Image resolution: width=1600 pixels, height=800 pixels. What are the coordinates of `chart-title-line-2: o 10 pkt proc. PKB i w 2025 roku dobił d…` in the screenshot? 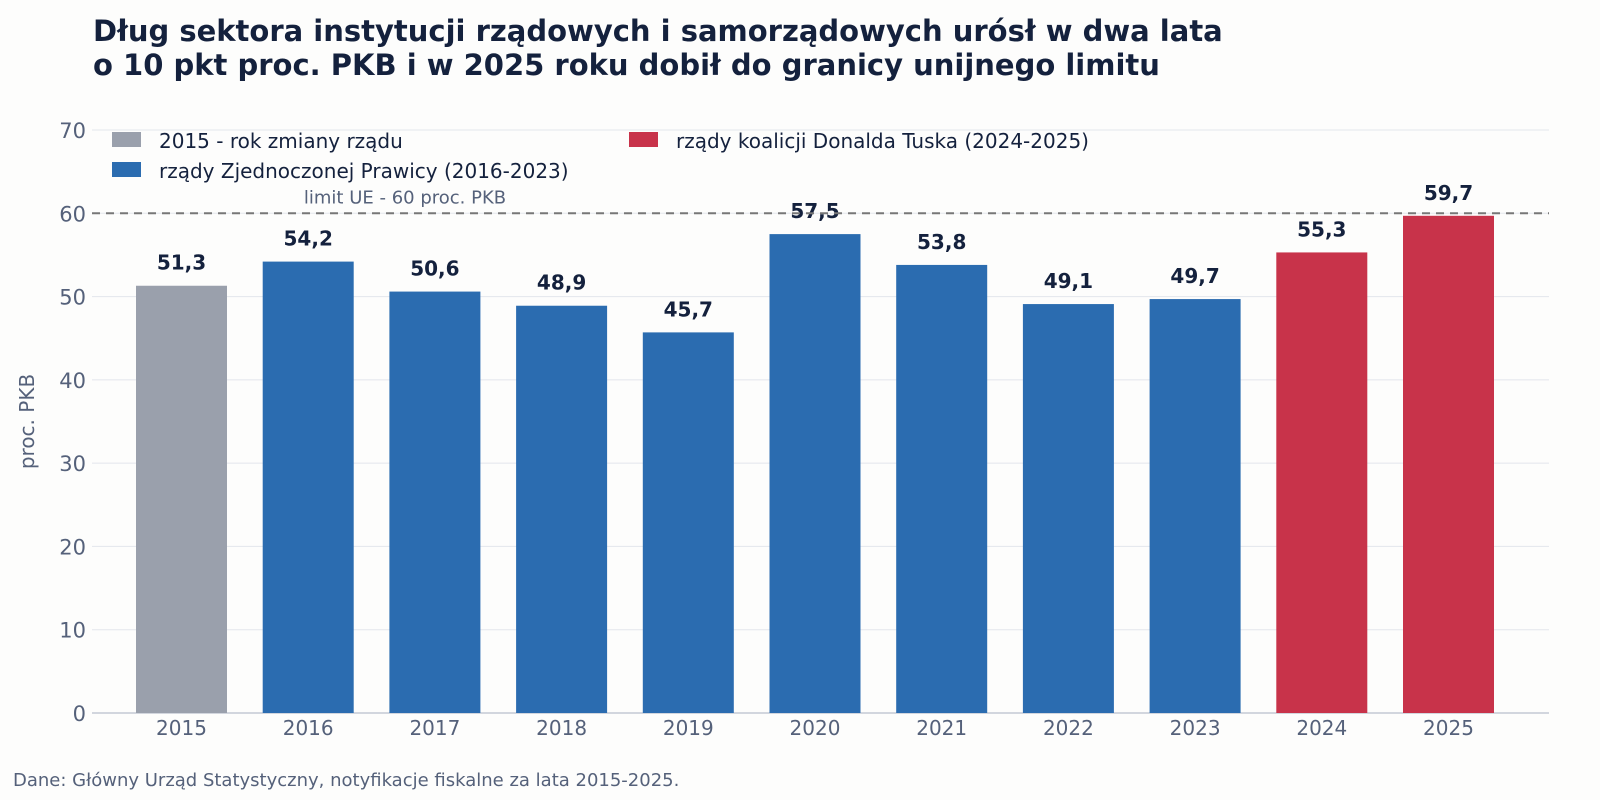 It's located at (626, 65).